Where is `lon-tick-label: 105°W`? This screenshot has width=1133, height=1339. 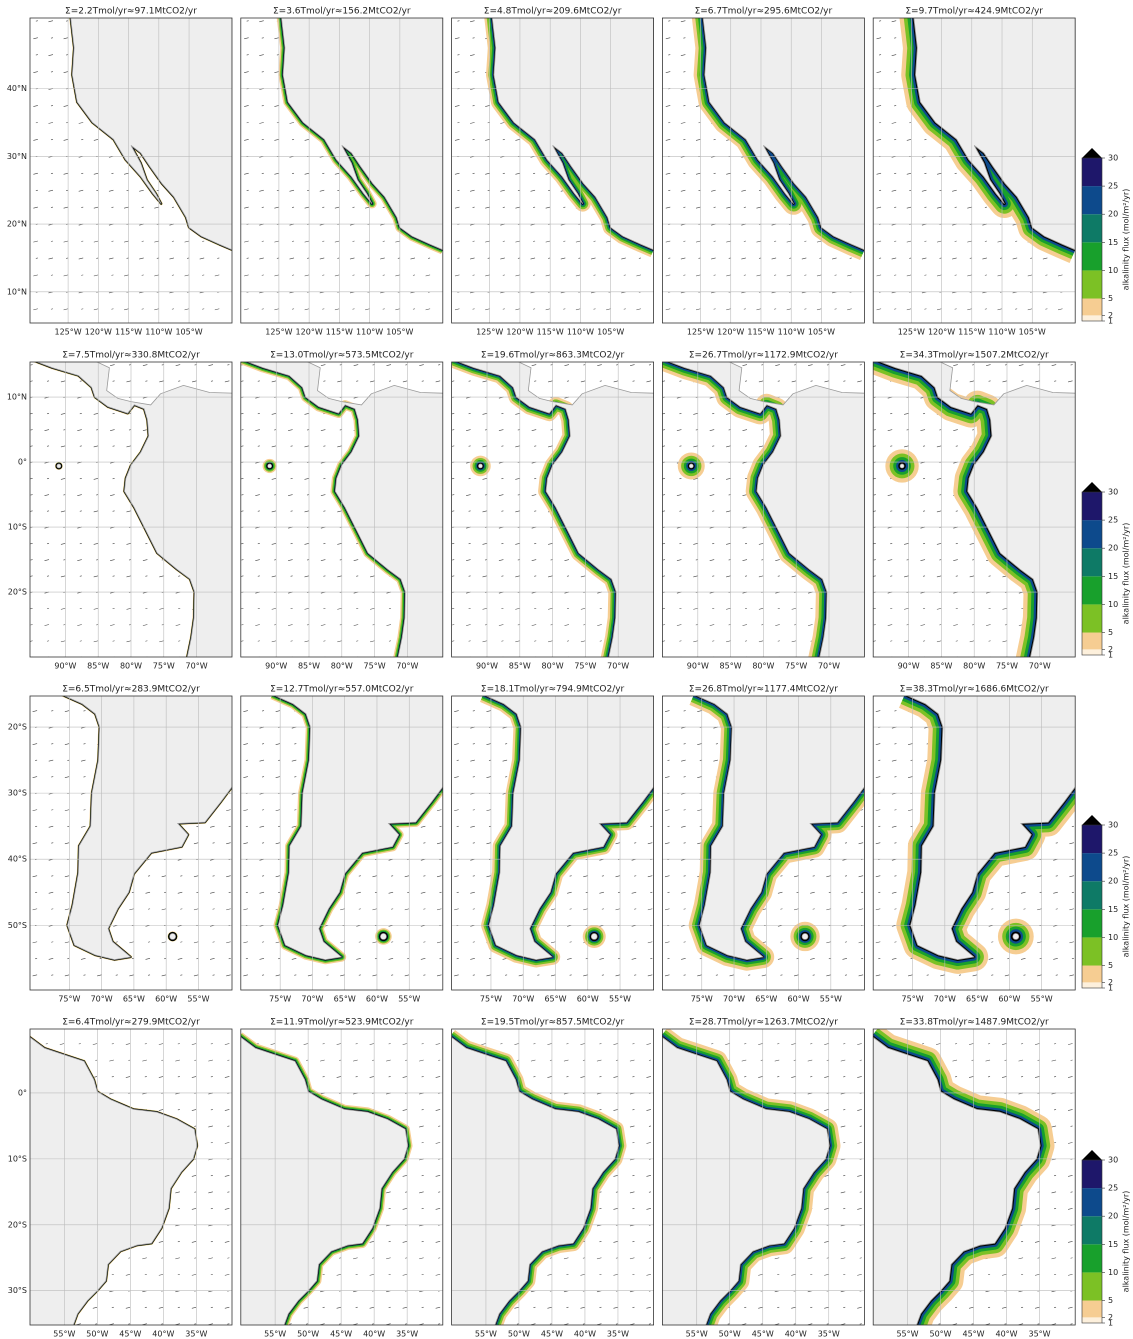
lon-tick-label: 105°W is located at coordinates (821, 332).